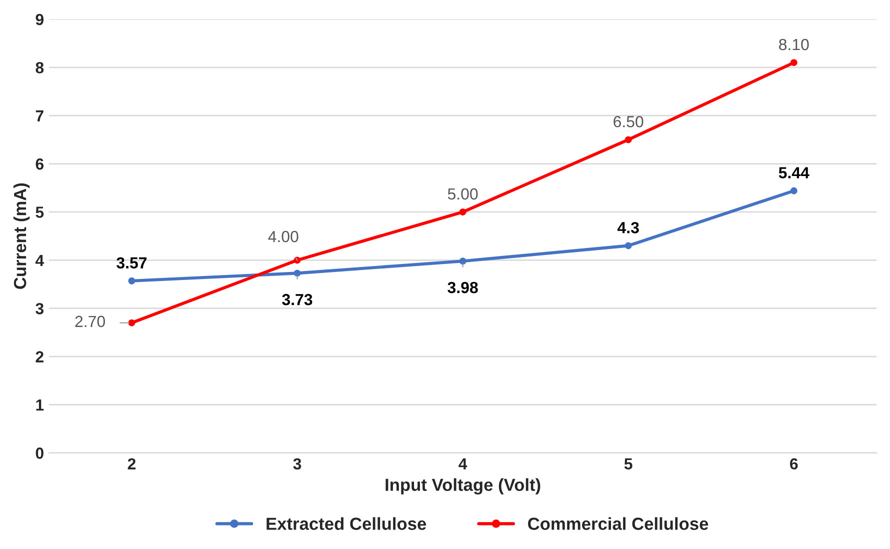 This screenshot has height=549, width=890. What do you see at coordinates (39, 260) in the screenshot?
I see `y-tick-label: 4` at bounding box center [39, 260].